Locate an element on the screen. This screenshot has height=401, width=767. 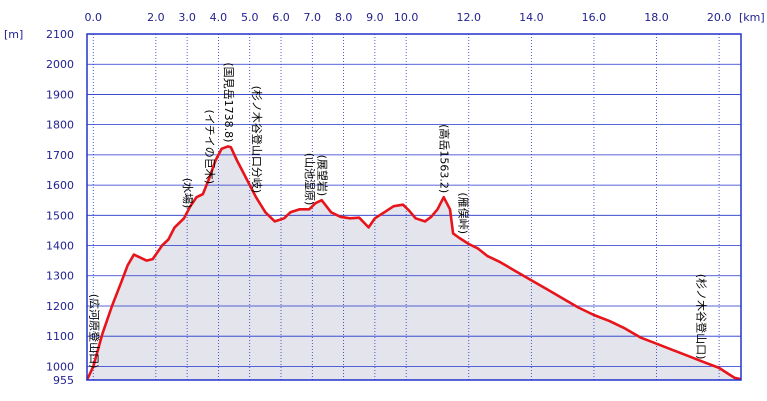
y-tick-label: 1200 is located at coordinates (60, 306).